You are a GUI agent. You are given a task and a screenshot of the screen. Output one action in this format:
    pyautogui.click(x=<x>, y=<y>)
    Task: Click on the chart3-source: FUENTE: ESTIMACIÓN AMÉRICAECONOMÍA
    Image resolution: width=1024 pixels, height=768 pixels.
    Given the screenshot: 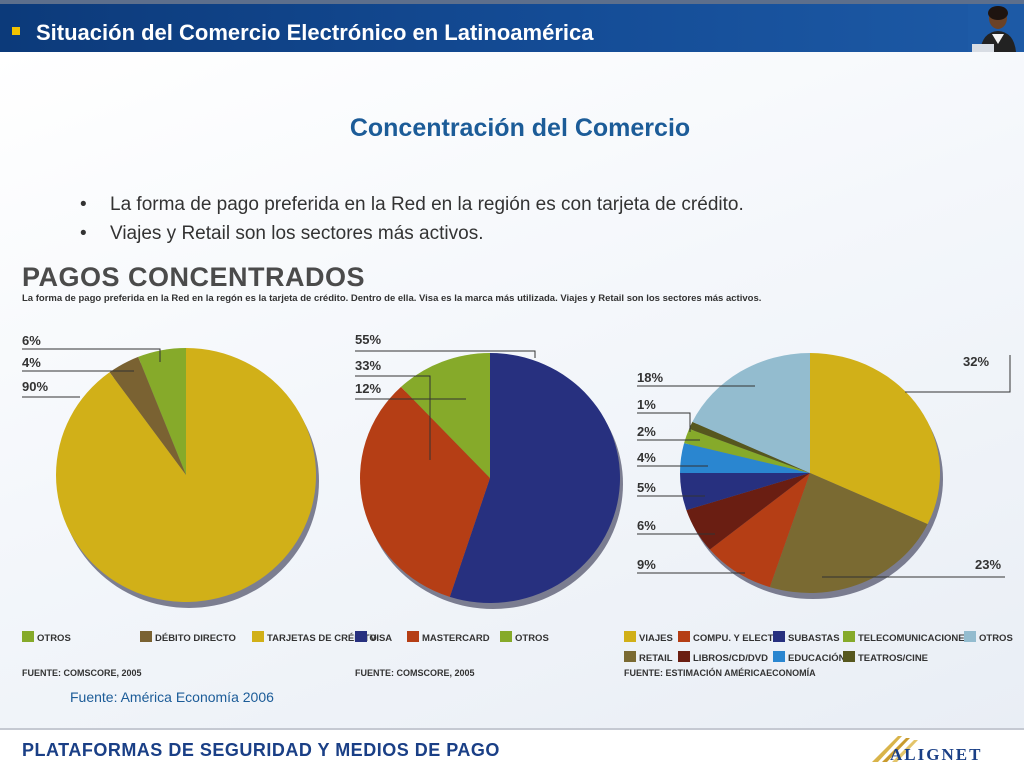 What is the action you would take?
    pyautogui.click(x=720, y=673)
    